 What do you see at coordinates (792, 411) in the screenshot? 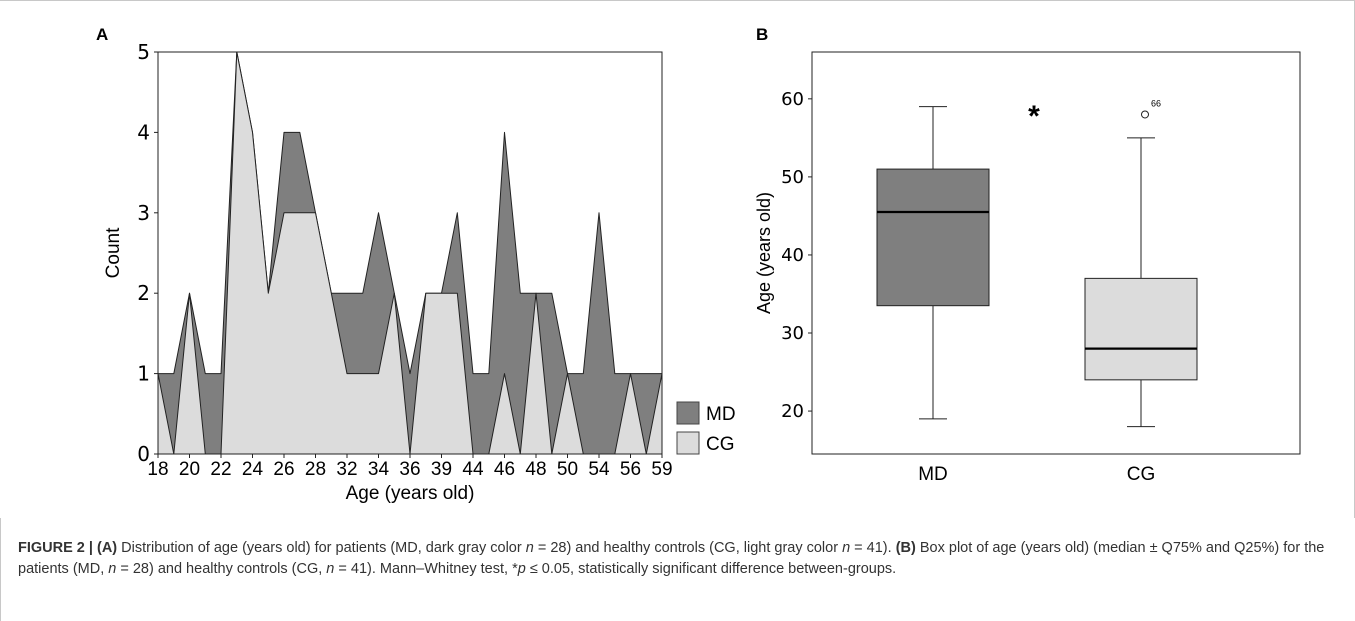
I see `y-tick-label: 20` at bounding box center [792, 411].